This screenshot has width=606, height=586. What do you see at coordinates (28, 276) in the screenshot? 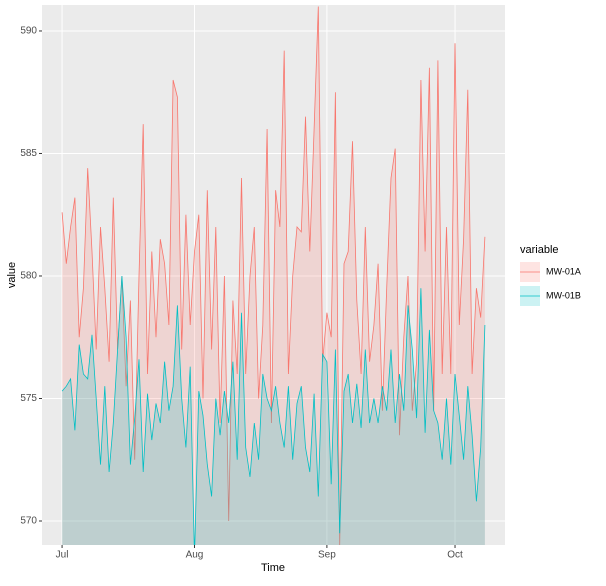
I see `y-tick-label: 580` at bounding box center [28, 276].